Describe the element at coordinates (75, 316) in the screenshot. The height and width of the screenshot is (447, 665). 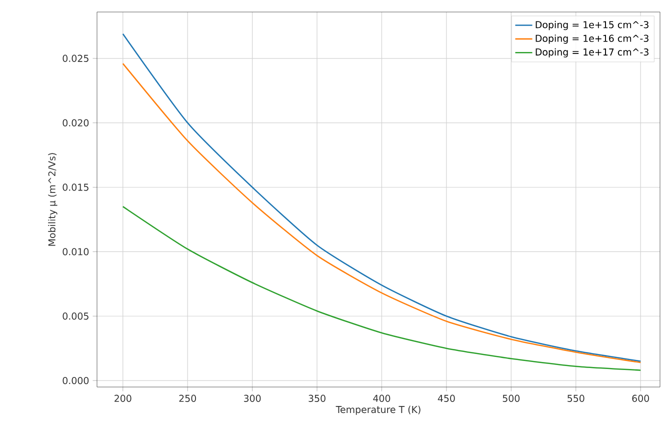
I see `y-tick-label: 0.005` at that location.